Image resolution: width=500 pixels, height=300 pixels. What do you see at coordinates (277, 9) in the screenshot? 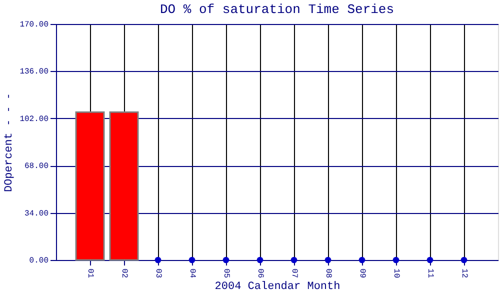
I see `chart-title: DO % of saturation Time Series` at bounding box center [277, 9].